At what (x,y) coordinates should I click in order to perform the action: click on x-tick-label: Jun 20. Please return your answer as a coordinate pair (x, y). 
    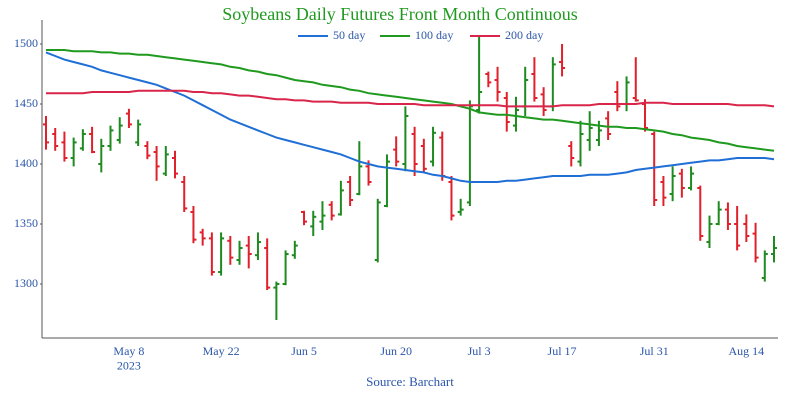
    Looking at the image, I should click on (396, 351).